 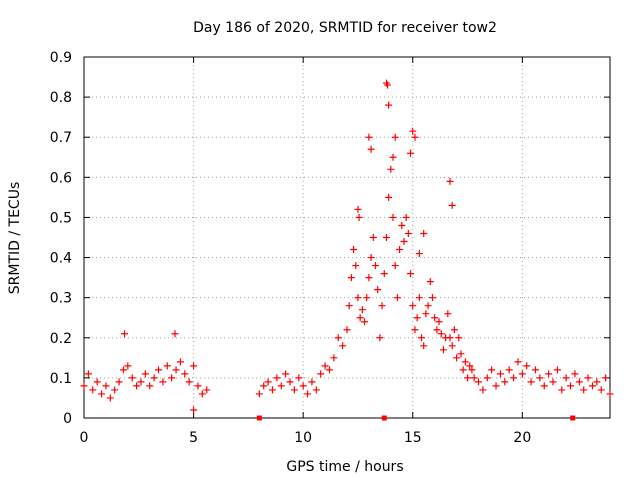 What do you see at coordinates (61, 299) in the screenshot?
I see `y-tick-label: 0.3` at bounding box center [61, 299].